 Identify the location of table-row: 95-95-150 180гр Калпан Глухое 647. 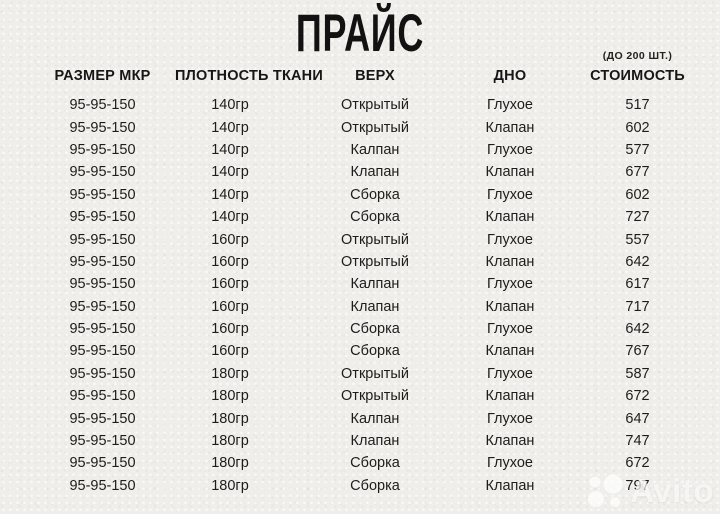
(375, 418).